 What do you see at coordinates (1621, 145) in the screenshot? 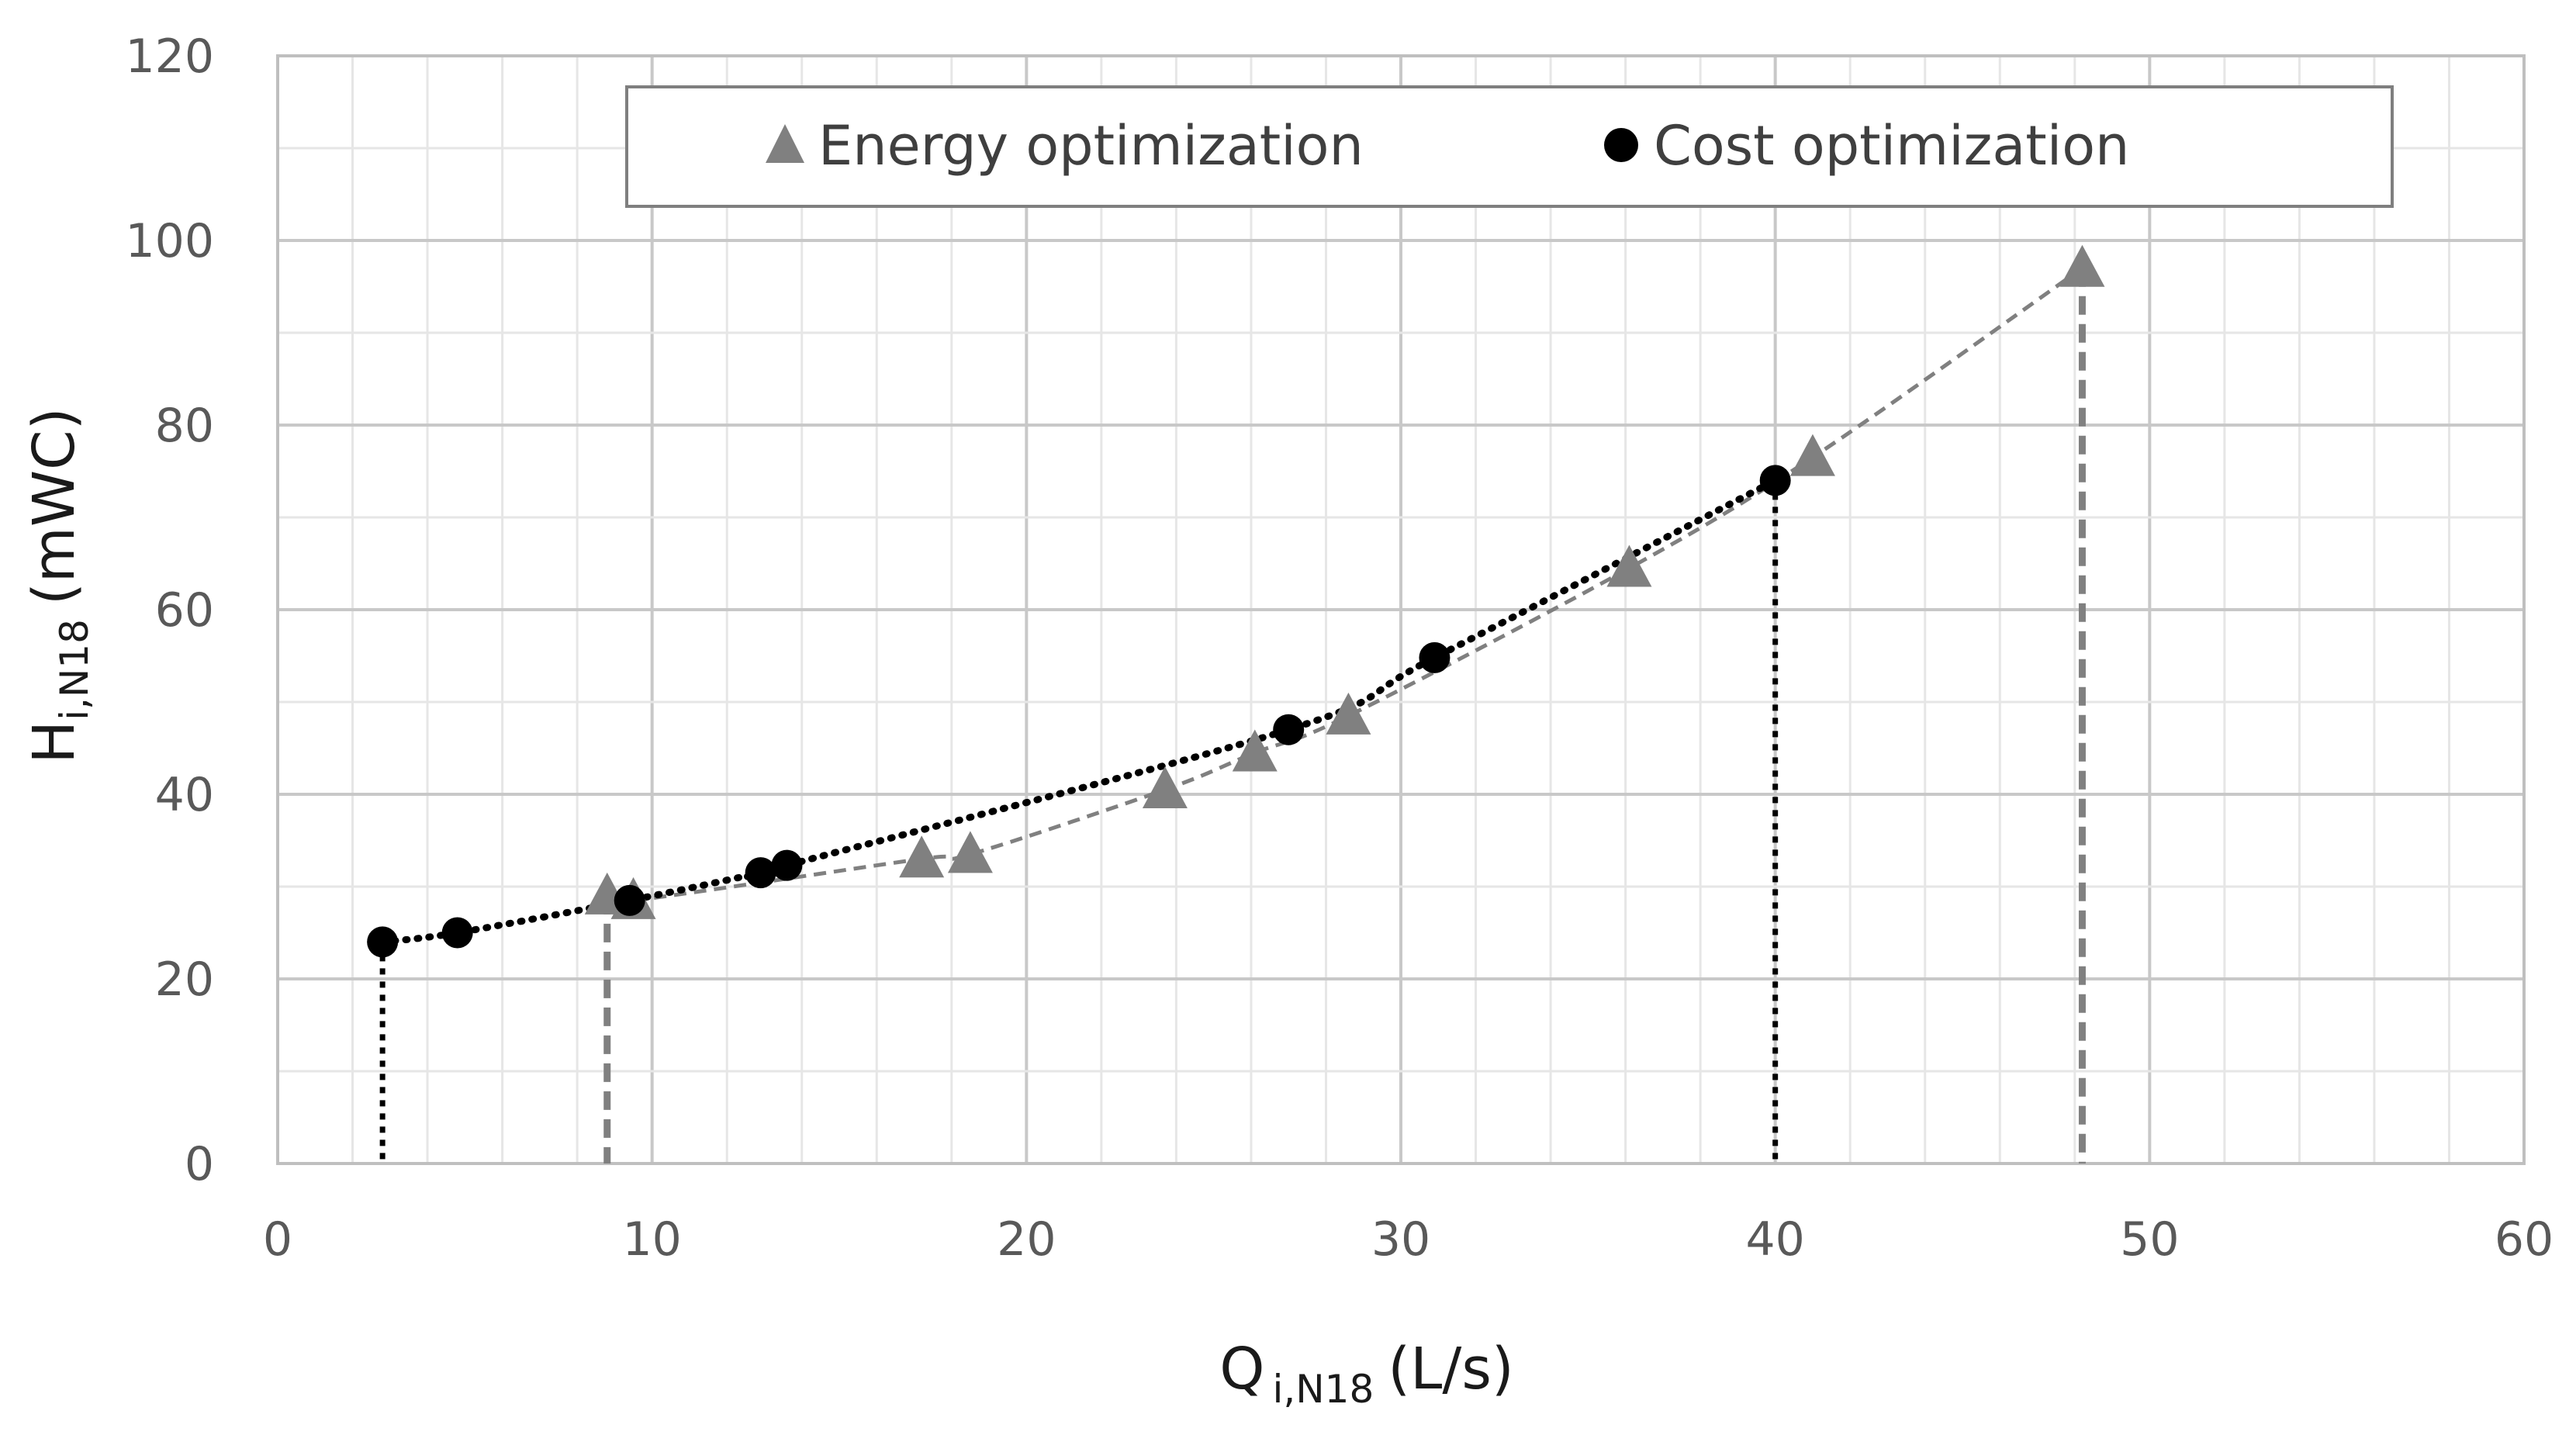
I see `legend-marker-cost-circle` at bounding box center [1621, 145].